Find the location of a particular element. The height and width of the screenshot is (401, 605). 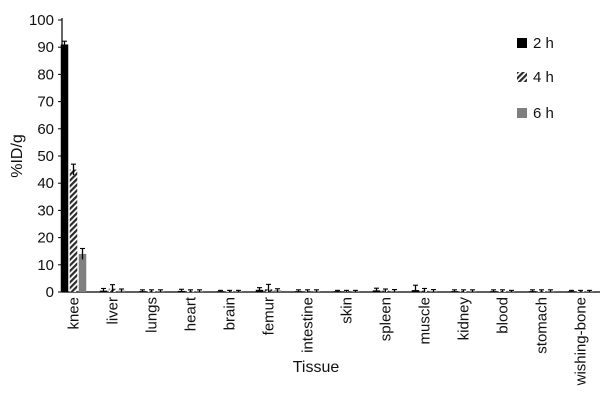

y-tick-label: 20 is located at coordinates (45, 238).